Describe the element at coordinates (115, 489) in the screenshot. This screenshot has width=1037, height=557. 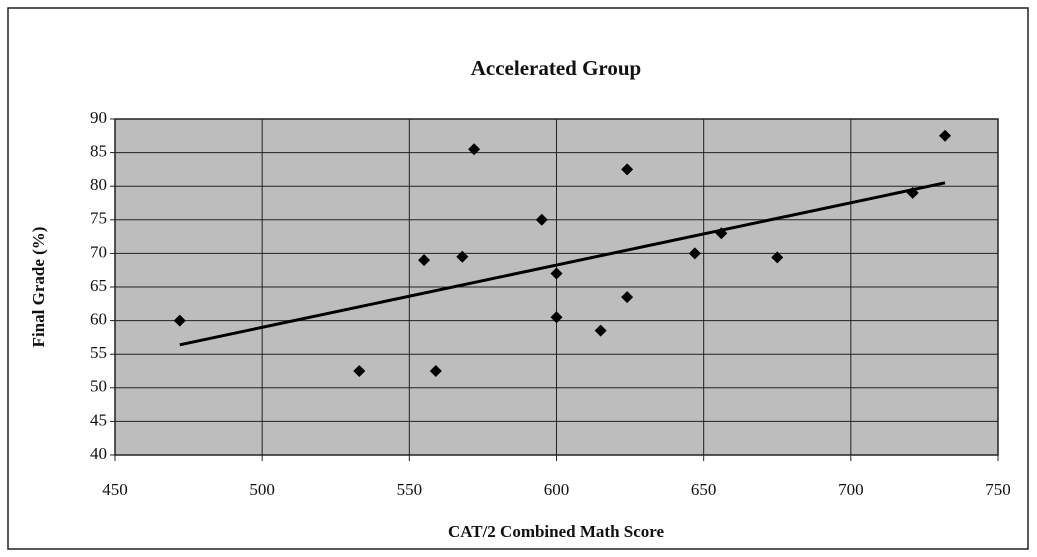
I see `x-tick-label: 450` at that location.